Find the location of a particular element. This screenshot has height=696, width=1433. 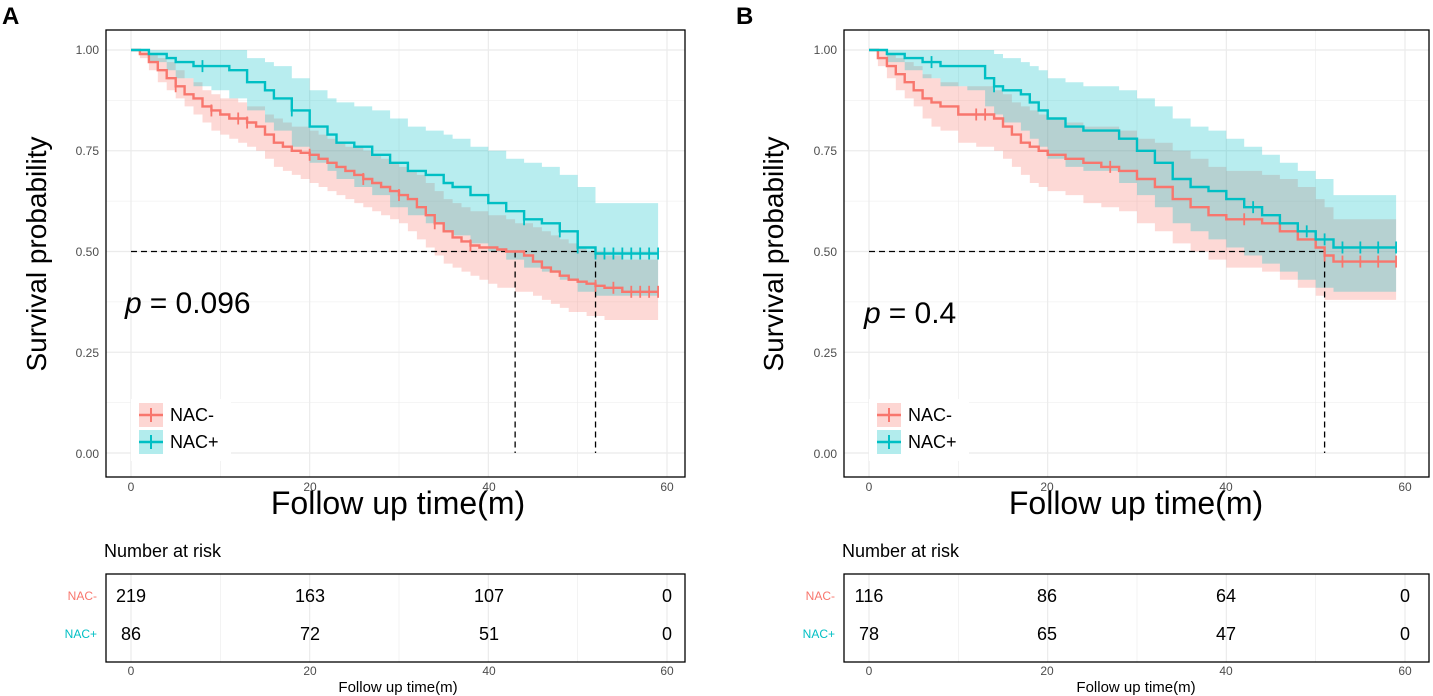

panel-label: A is located at coordinates (10, 16).